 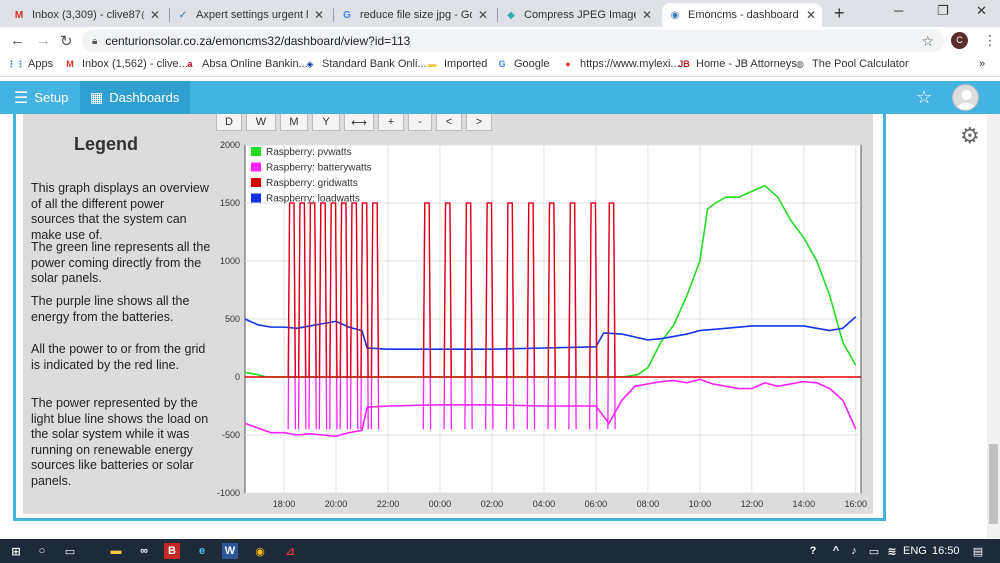 What do you see at coordinates (106, 144) in the screenshot?
I see `legend-title: Legend` at bounding box center [106, 144].